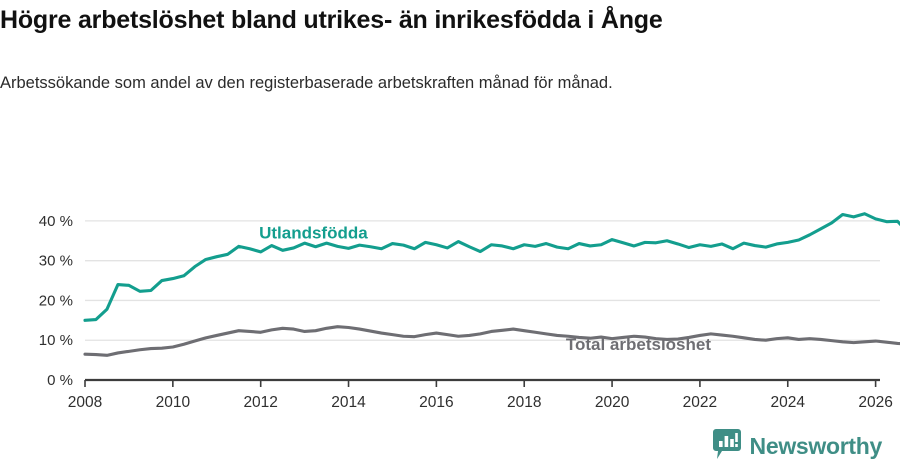 This screenshot has height=474, width=900. Describe the element at coordinates (612, 402) in the screenshot. I see `x-axis-tick-label: 2020` at that location.